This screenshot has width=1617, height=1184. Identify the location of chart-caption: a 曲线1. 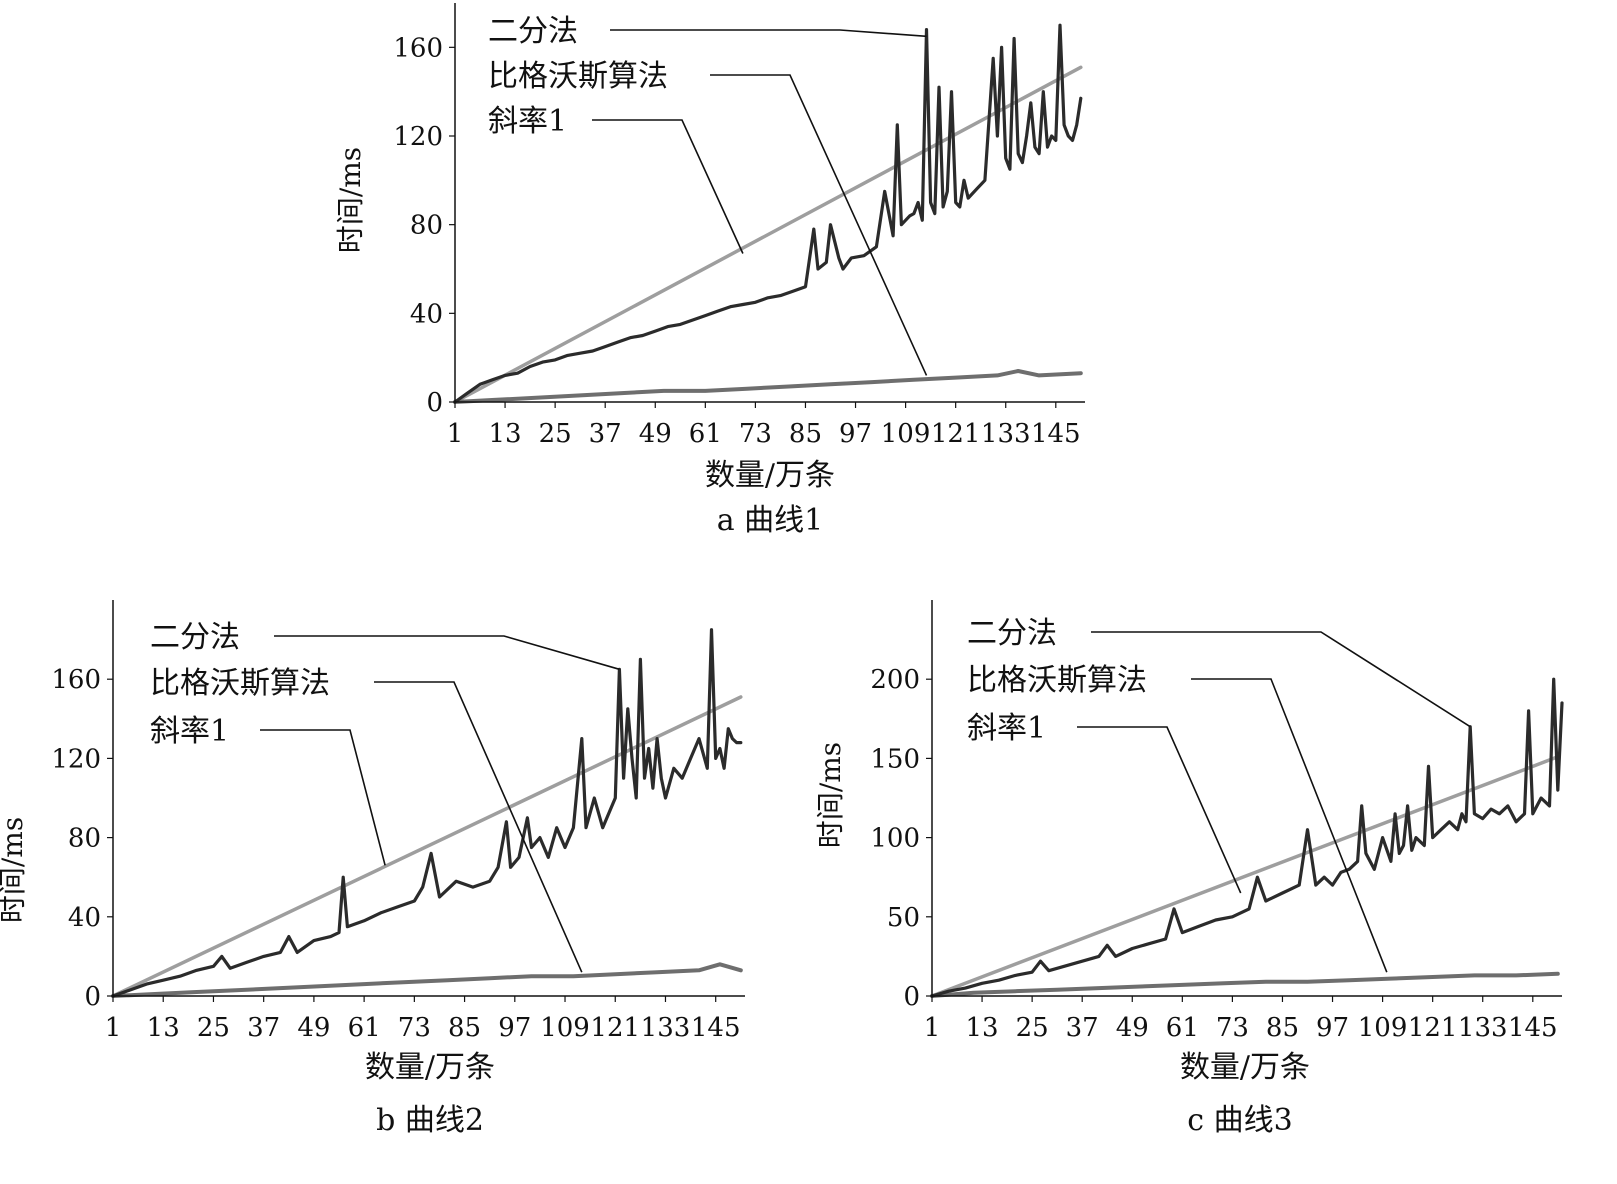
(770, 520).